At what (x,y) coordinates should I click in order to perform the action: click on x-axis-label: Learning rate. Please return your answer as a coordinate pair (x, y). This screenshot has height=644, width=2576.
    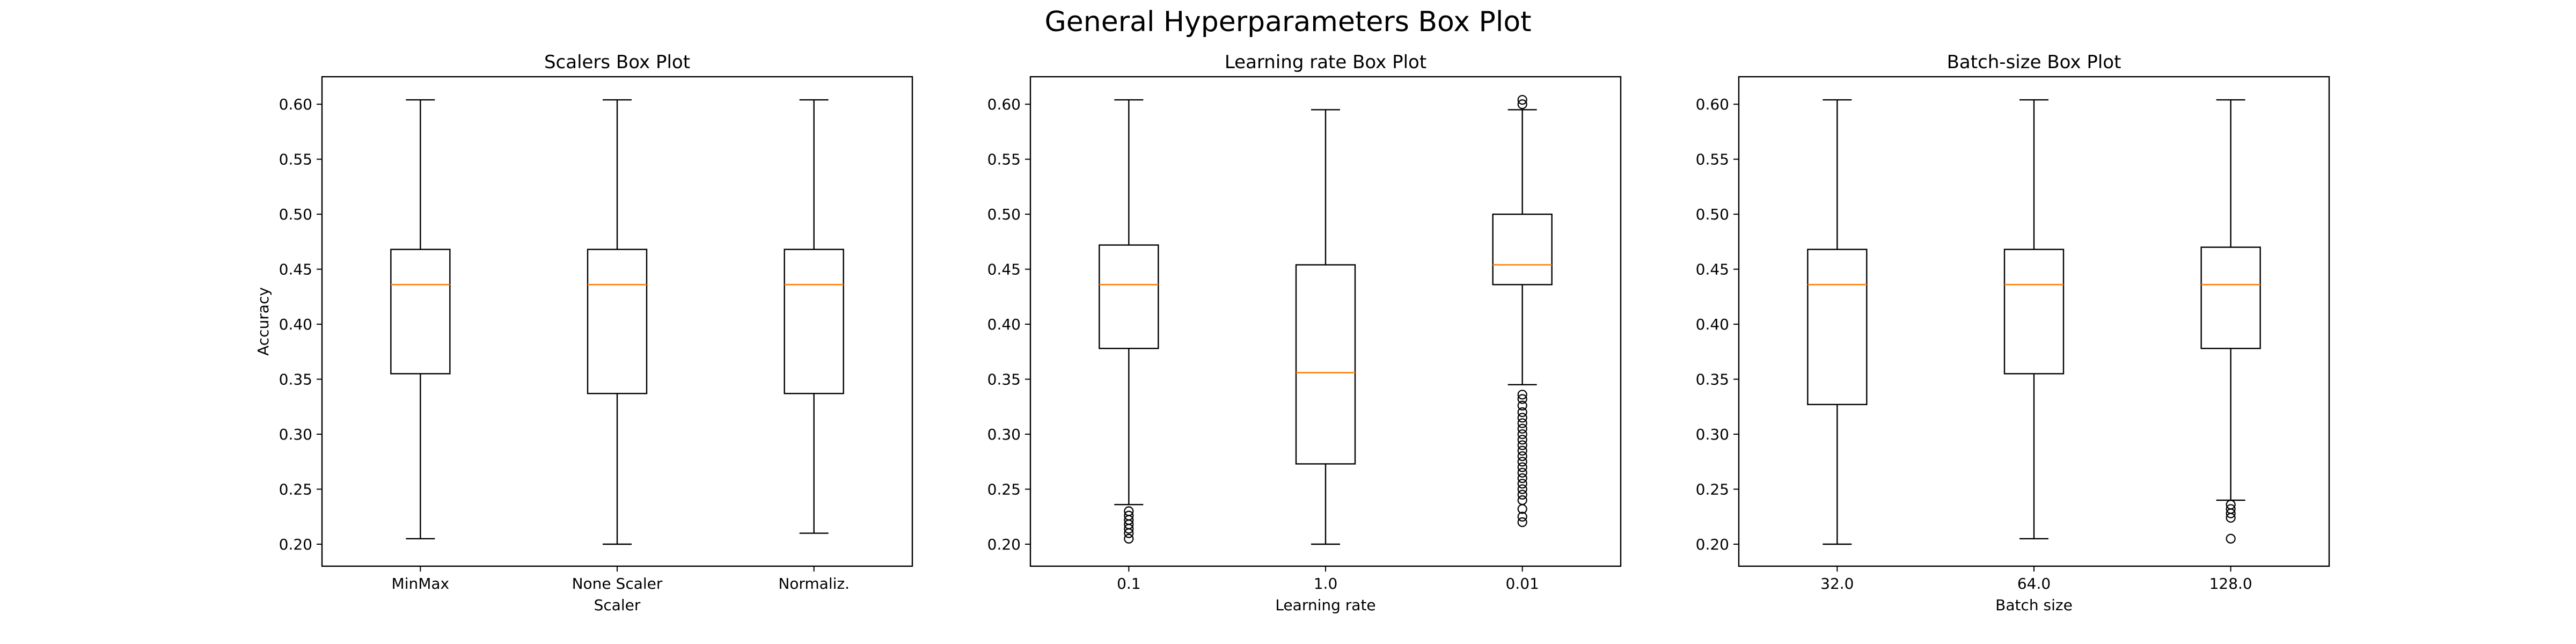
    Looking at the image, I should click on (1325, 605).